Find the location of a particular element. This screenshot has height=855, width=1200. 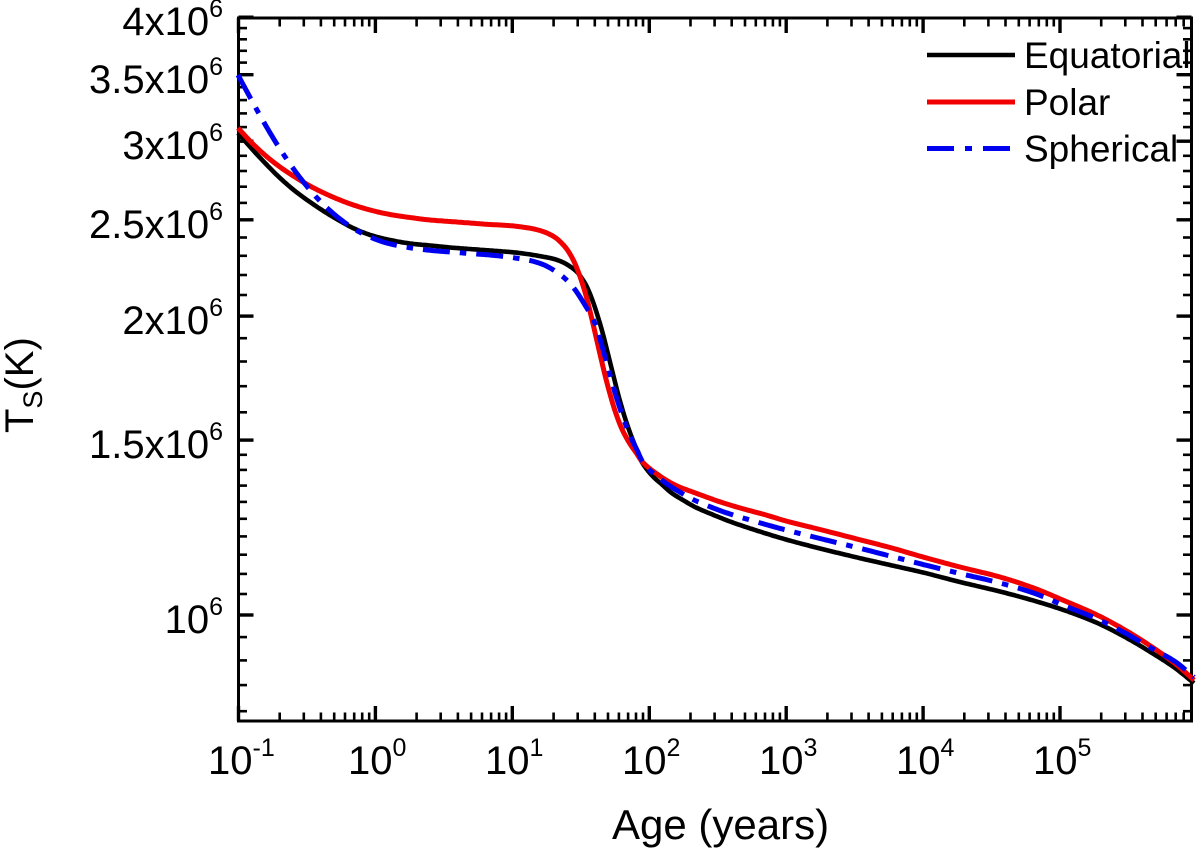

svg-text: 1.5x10⁶ is located at coordinates (156, 442).